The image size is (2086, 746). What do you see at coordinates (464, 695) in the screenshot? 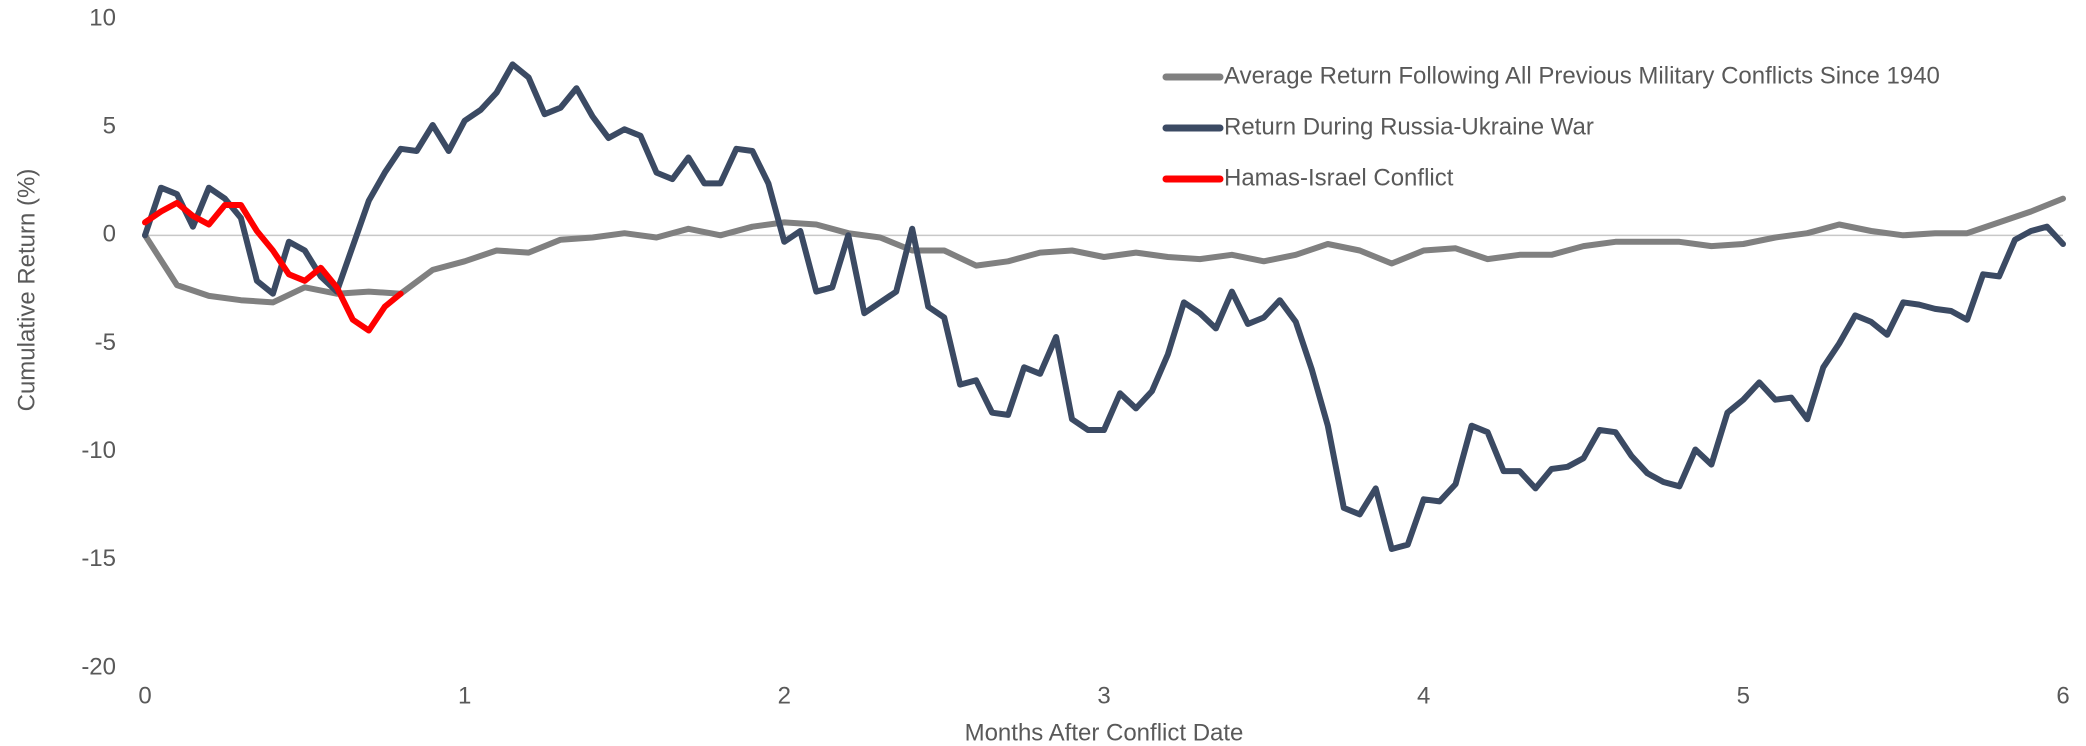
I see `x-tick-label: 1` at bounding box center [464, 695].